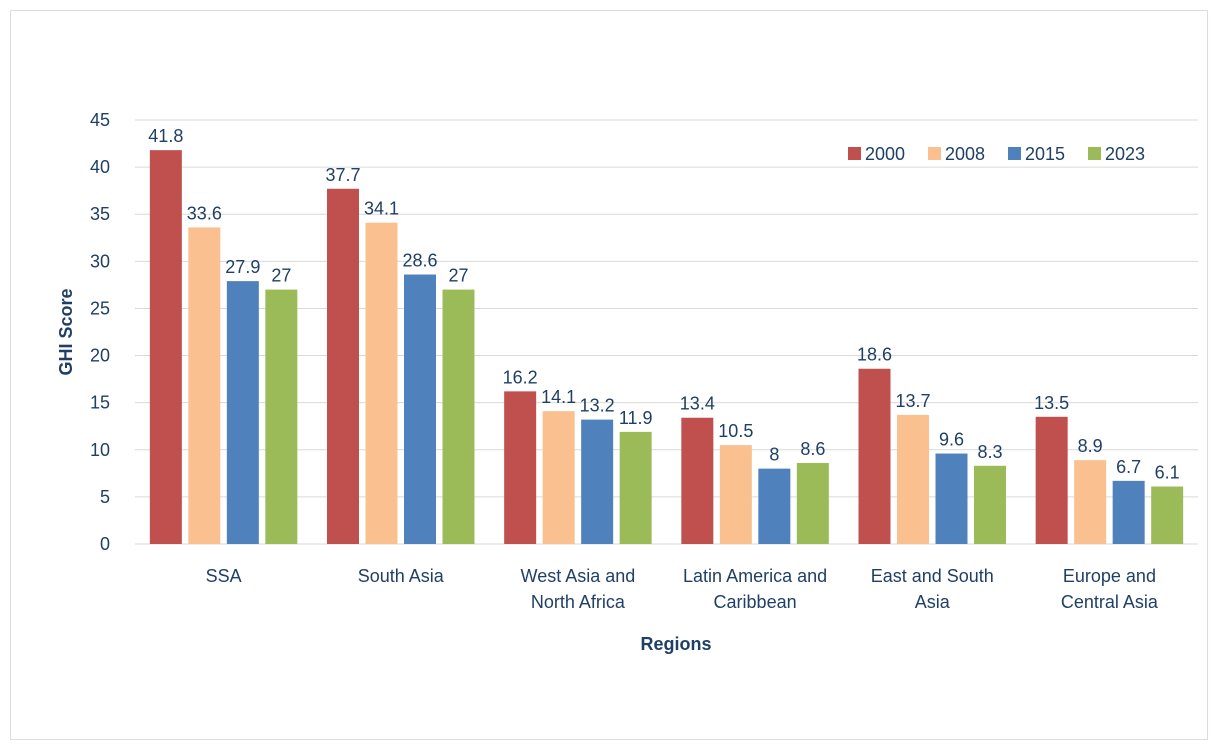 This screenshot has width=1219, height=751. What do you see at coordinates (996, 154) in the screenshot?
I see `legend: 2000 2008 2015 2023` at bounding box center [996, 154].